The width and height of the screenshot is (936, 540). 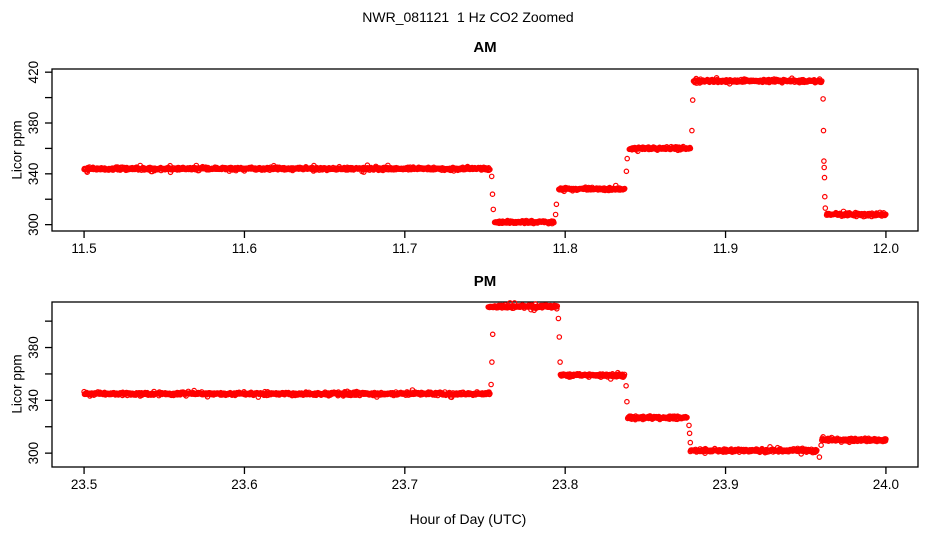 What do you see at coordinates (33, 174) in the screenshot?
I see `am-y-tick-label: 340` at bounding box center [33, 174].